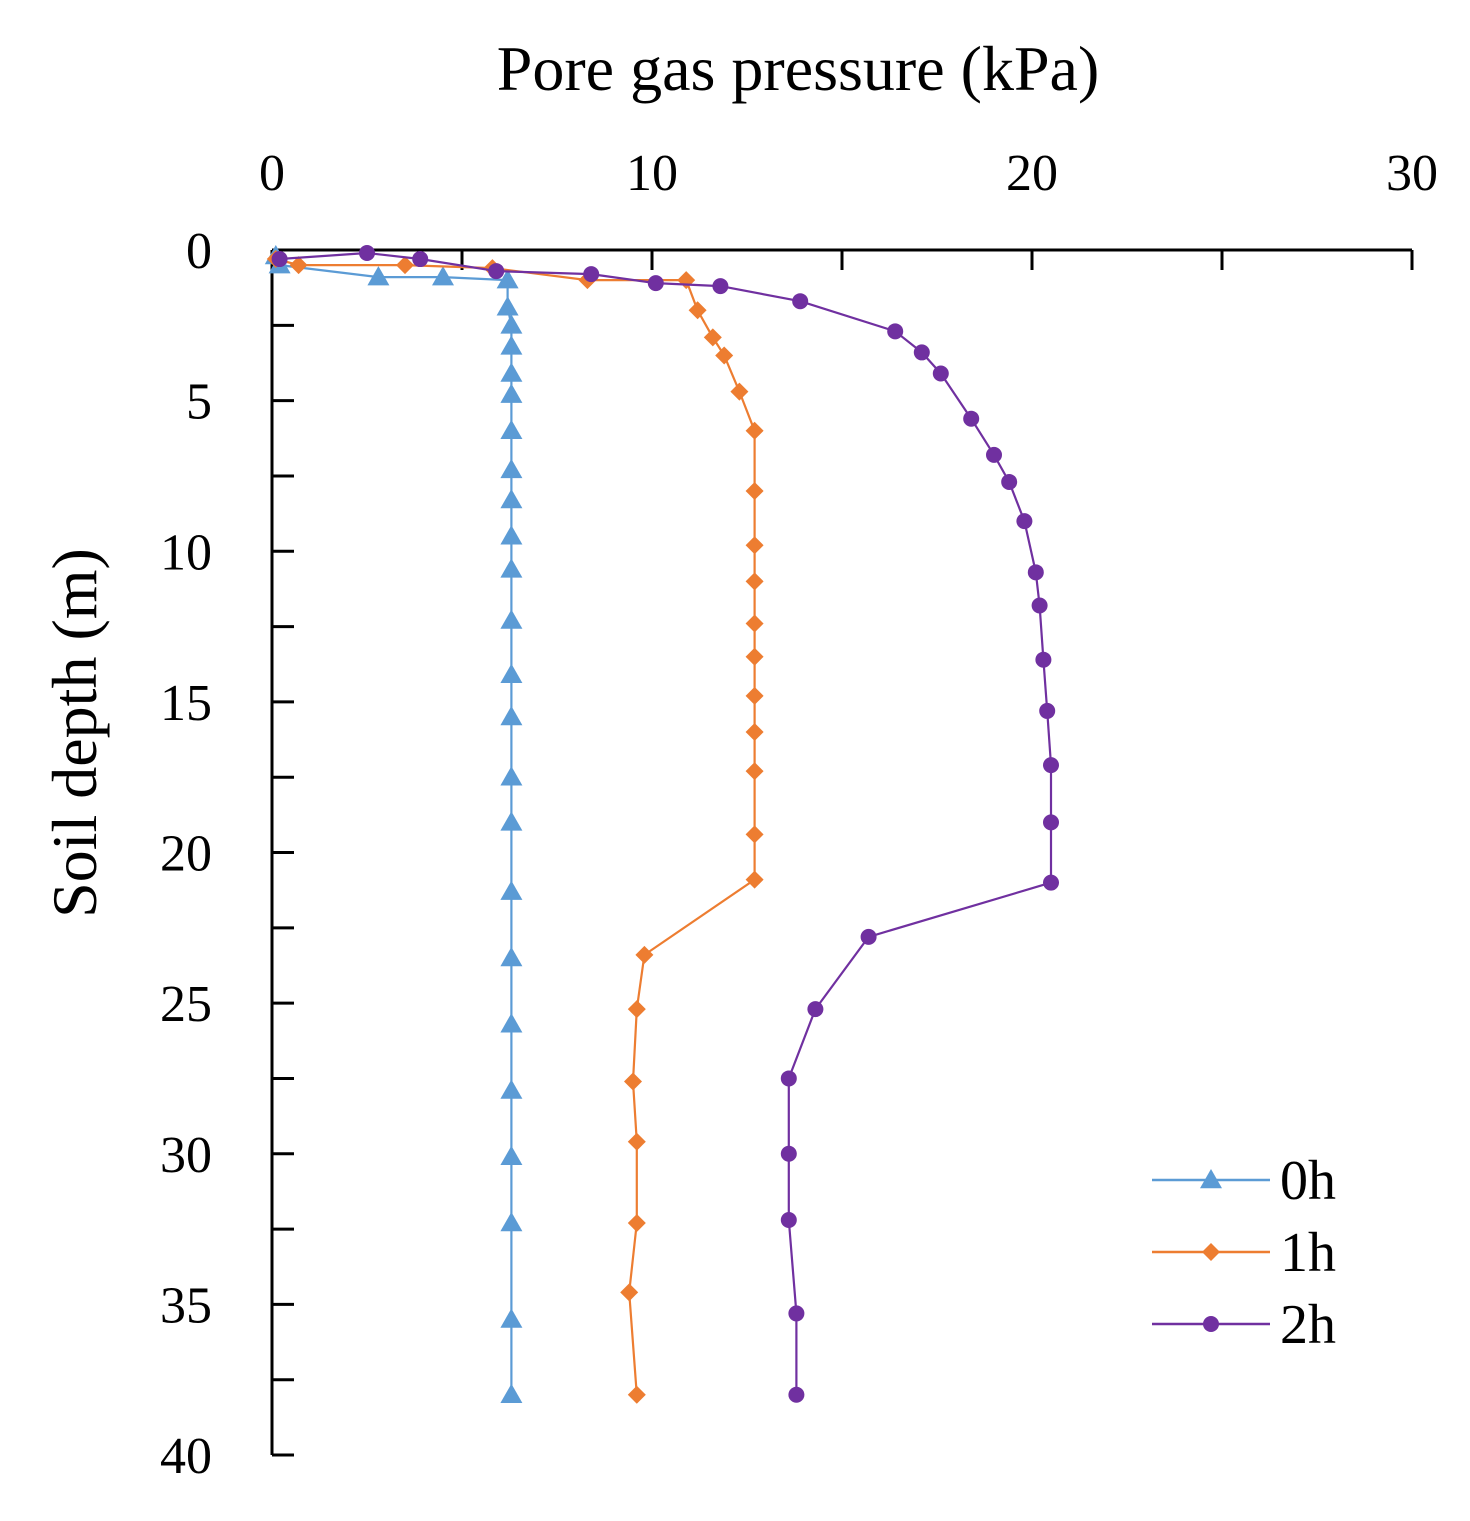  What do you see at coordinates (1308, 1181) in the screenshot?
I see `legend-label: 0h` at bounding box center [1308, 1181].